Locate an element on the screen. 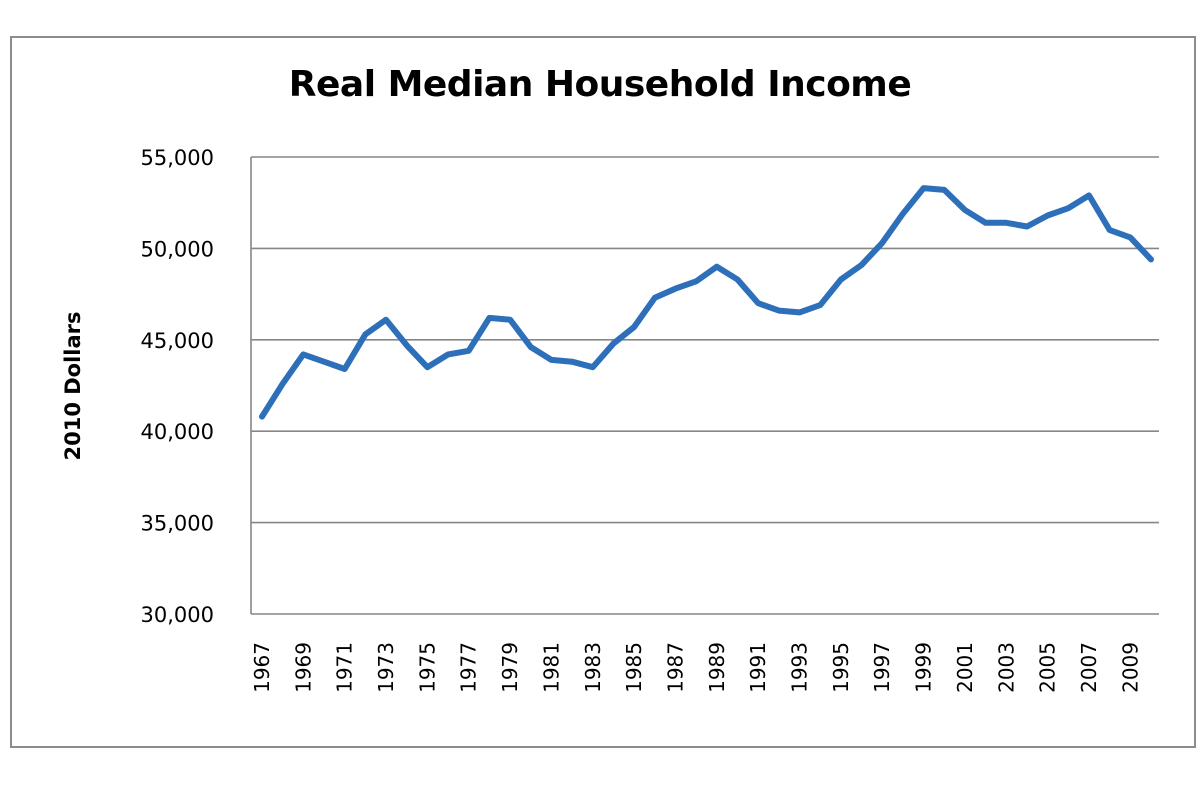 The image size is (1200, 800). y-tick-label: 55,000 is located at coordinates (177, 158).